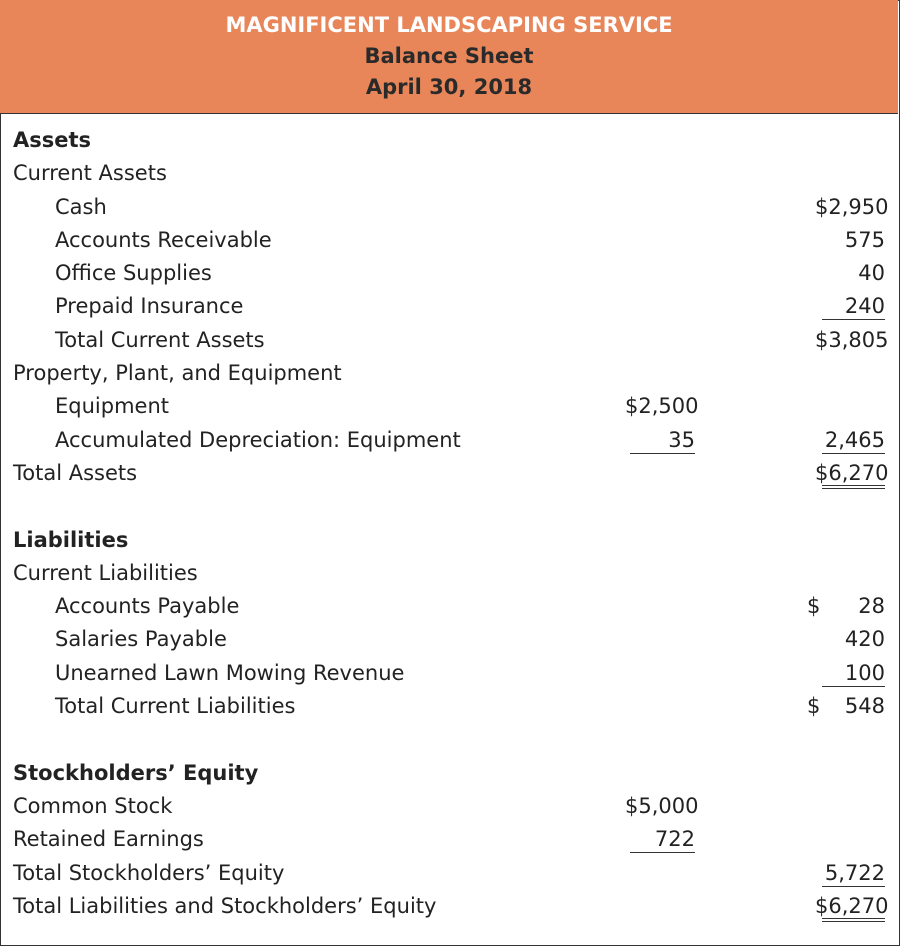 The image size is (900, 946). I want to click on line-item-label: Accounts Receivable, so click(163, 239).